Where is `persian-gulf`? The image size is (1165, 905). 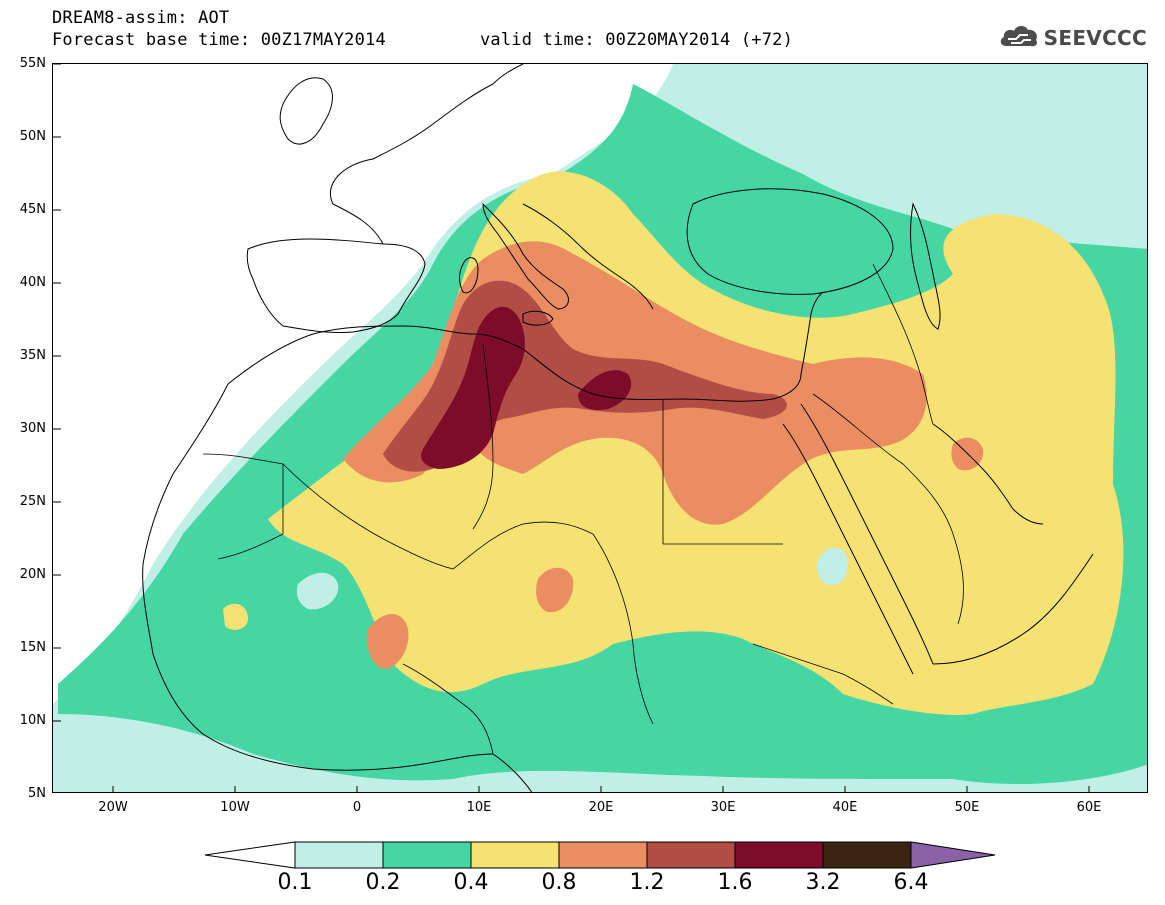
persian-gulf is located at coordinates (988, 474).